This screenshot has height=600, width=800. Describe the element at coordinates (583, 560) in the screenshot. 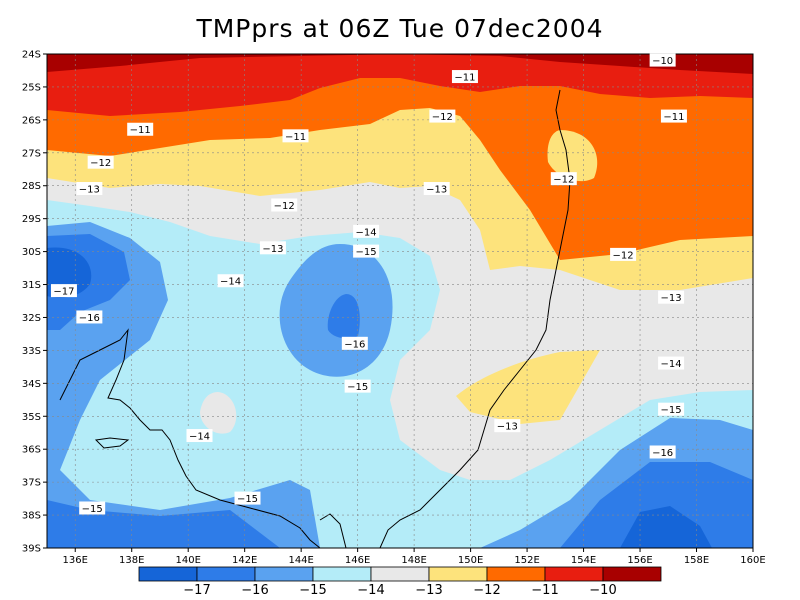

I see `lon-tick-label: 154E` at that location.